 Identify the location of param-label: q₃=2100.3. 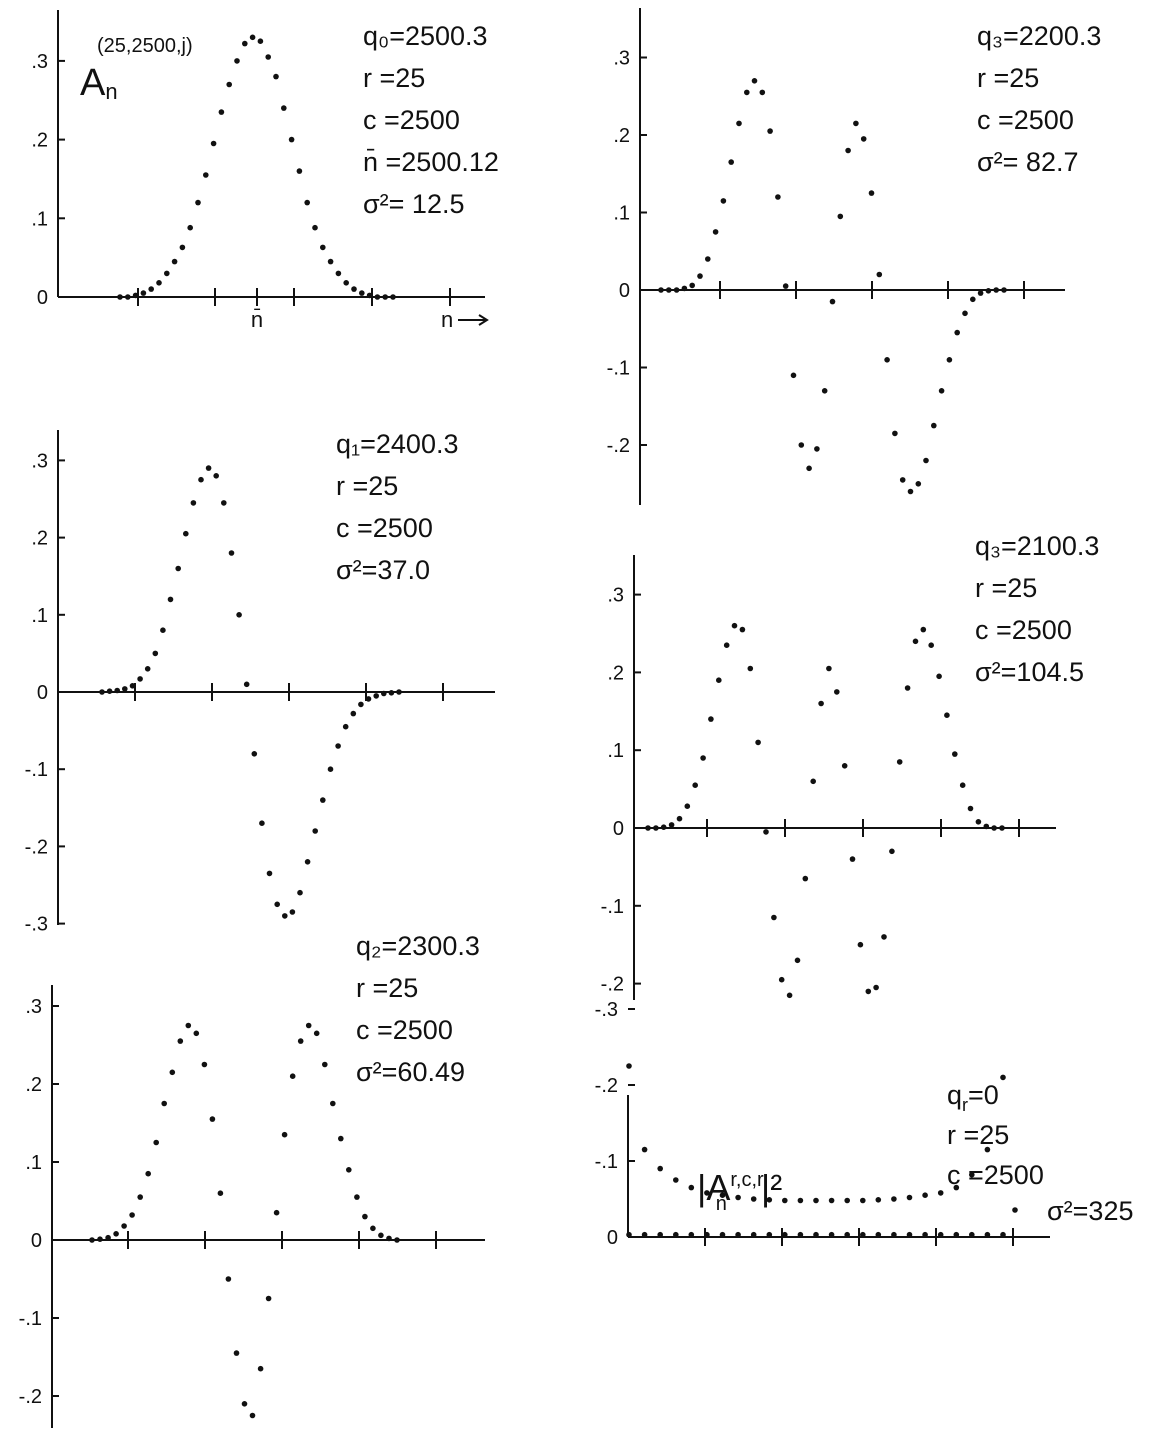
(1037, 546).